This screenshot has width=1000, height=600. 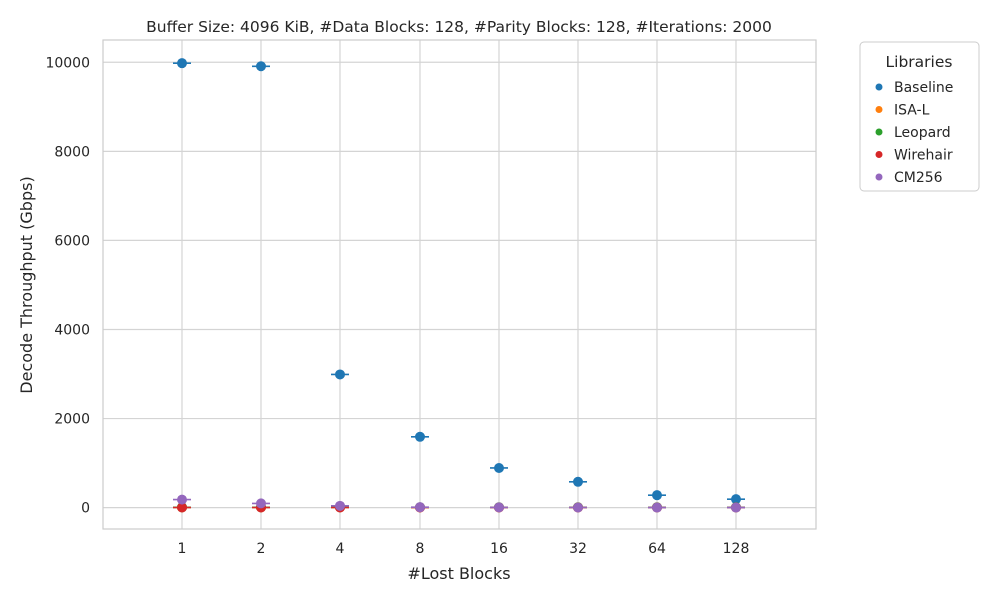 I want to click on x-tick-label: 64, so click(x=657, y=549).